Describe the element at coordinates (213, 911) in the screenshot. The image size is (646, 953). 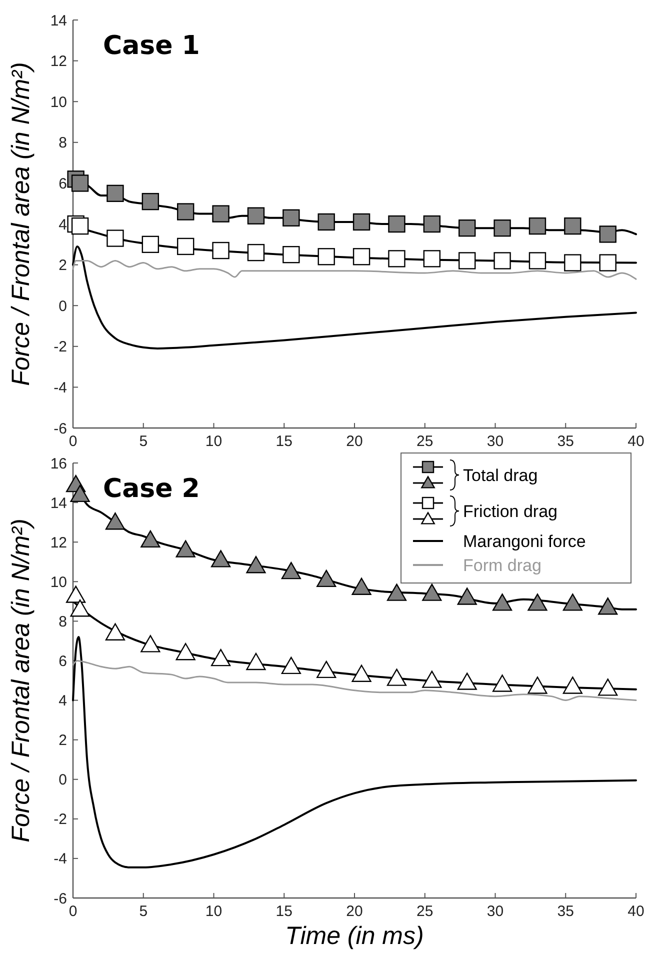
I see `x-tick-label: 10` at that location.